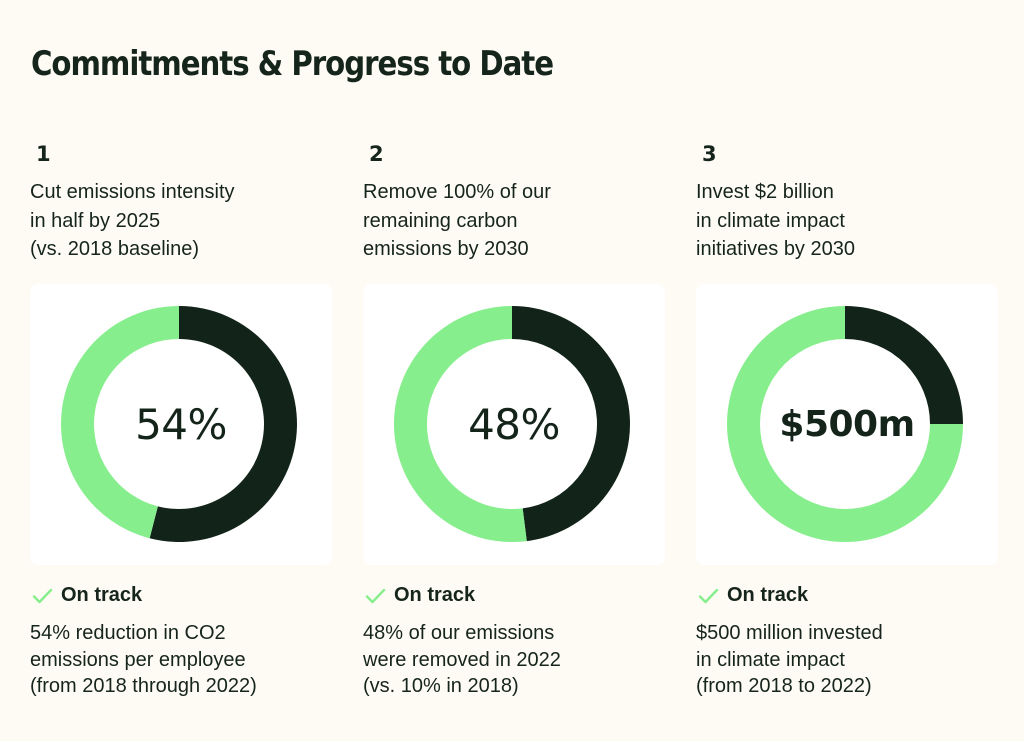 The width and height of the screenshot is (1024, 741). I want to click on donut-card: 48%, so click(514, 424).